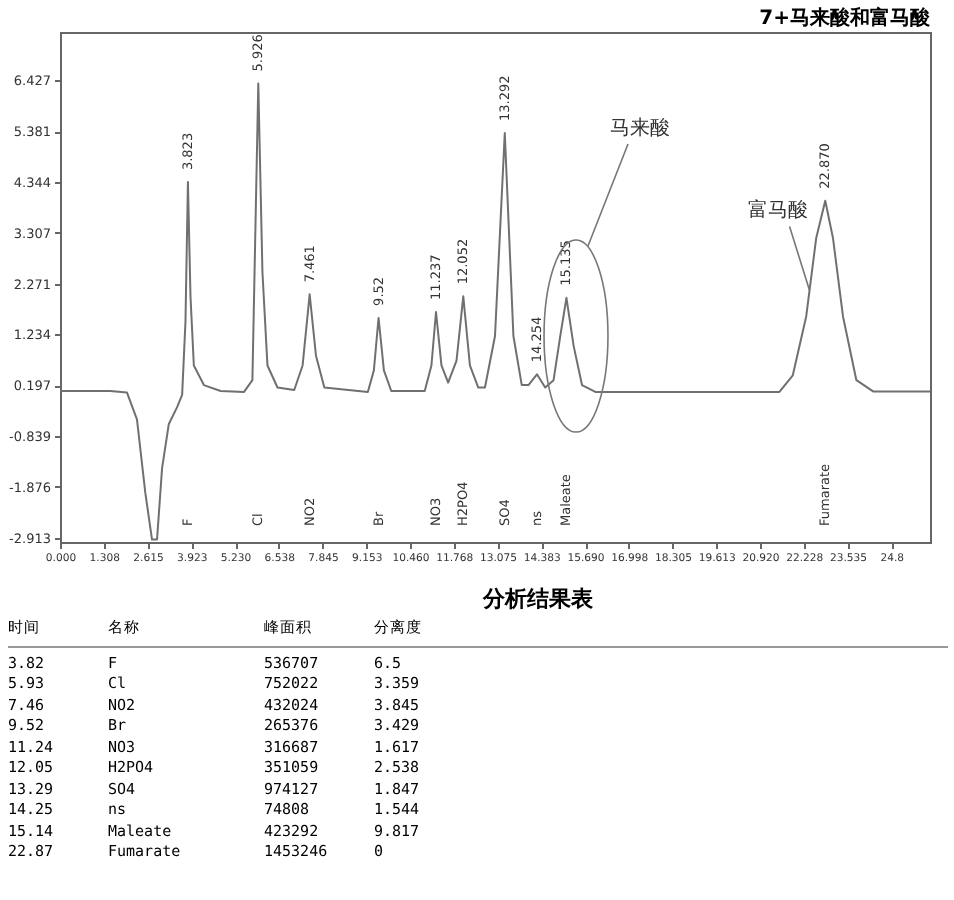 This screenshot has height=900, width=954. I want to click on annotation: 马来酸, so click(640, 128).